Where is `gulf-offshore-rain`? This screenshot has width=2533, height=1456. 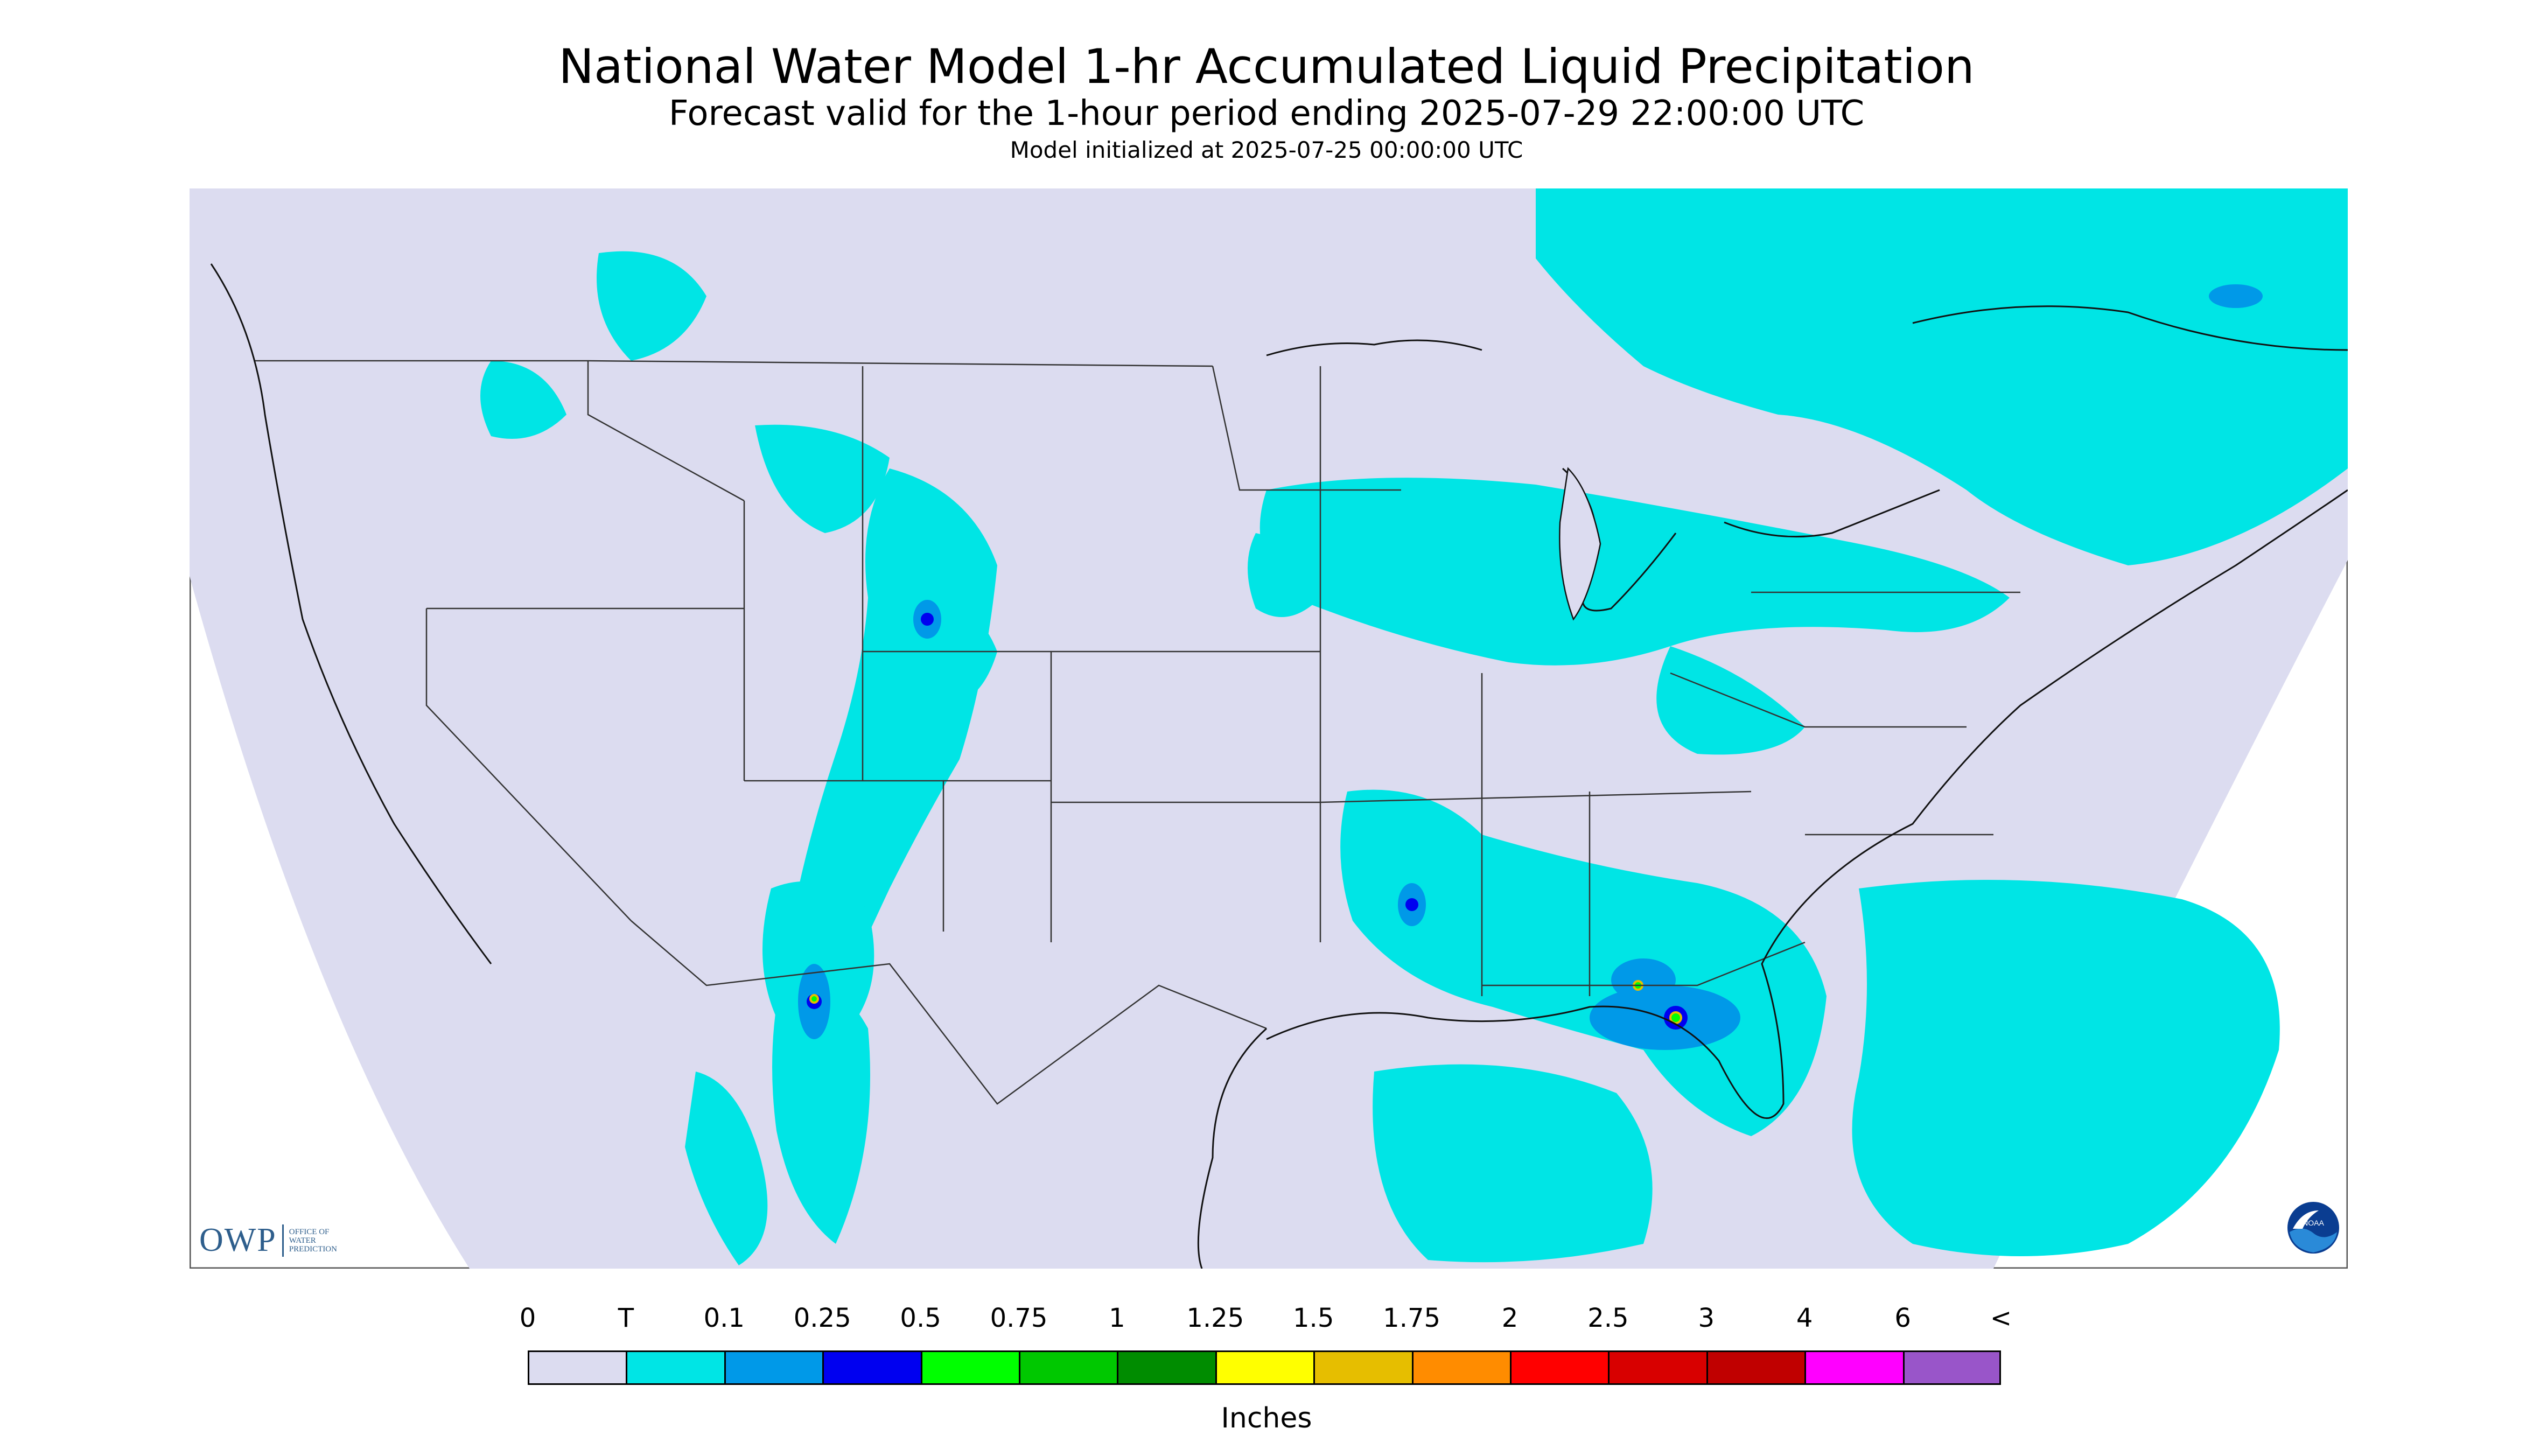
gulf-offshore-rain is located at coordinates (1513, 1163).